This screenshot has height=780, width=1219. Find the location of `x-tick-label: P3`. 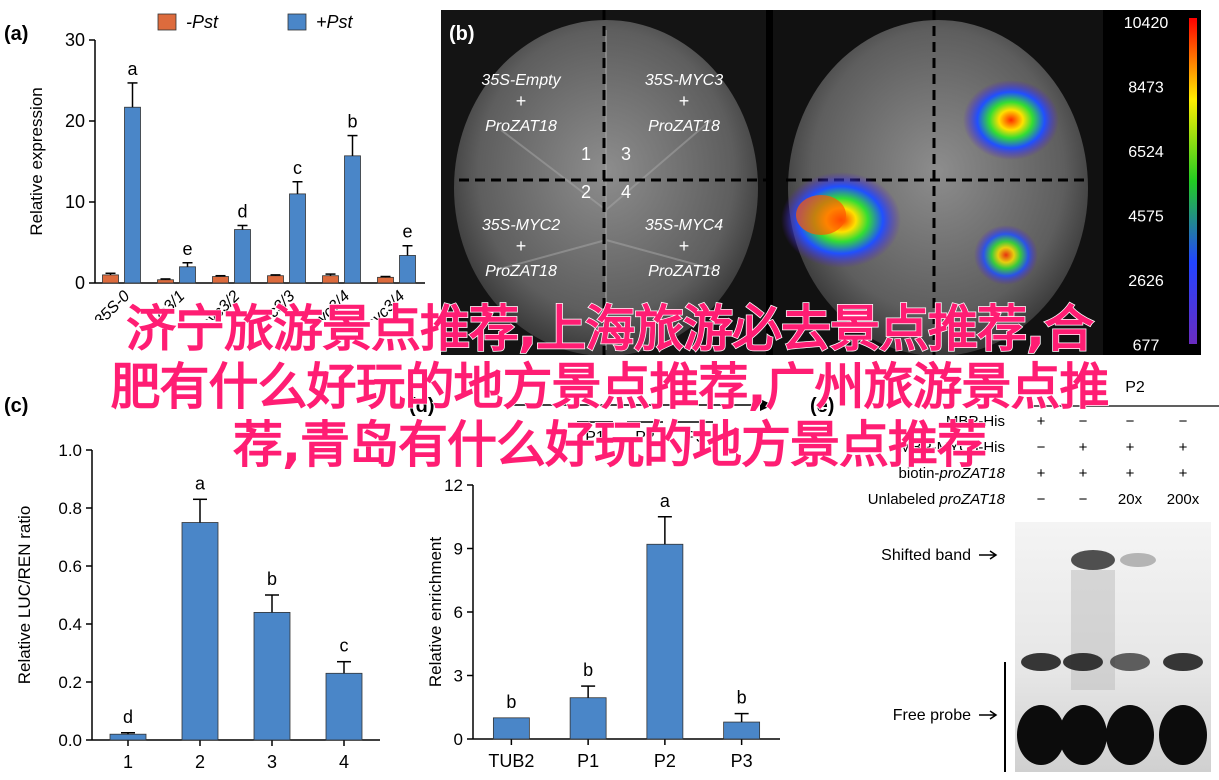

x-tick-label: P3 is located at coordinates (742, 761).